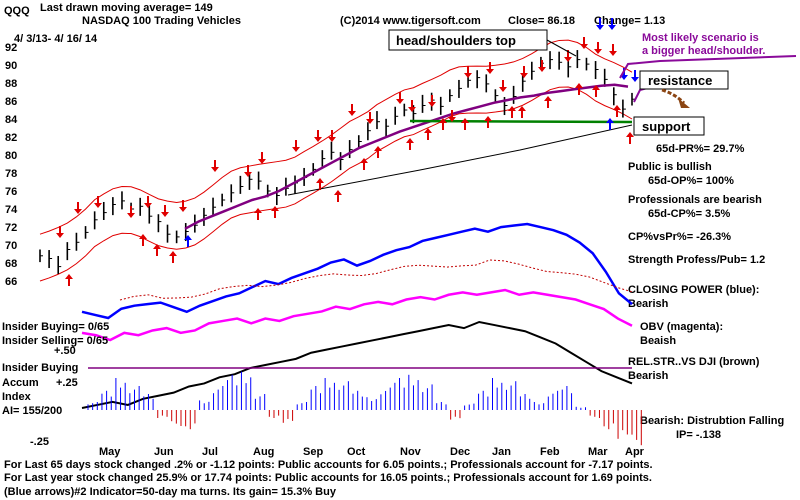 This screenshot has height=500, width=800. What do you see at coordinates (11, 174) in the screenshot?
I see `y-tick-label: 78` at bounding box center [11, 174].